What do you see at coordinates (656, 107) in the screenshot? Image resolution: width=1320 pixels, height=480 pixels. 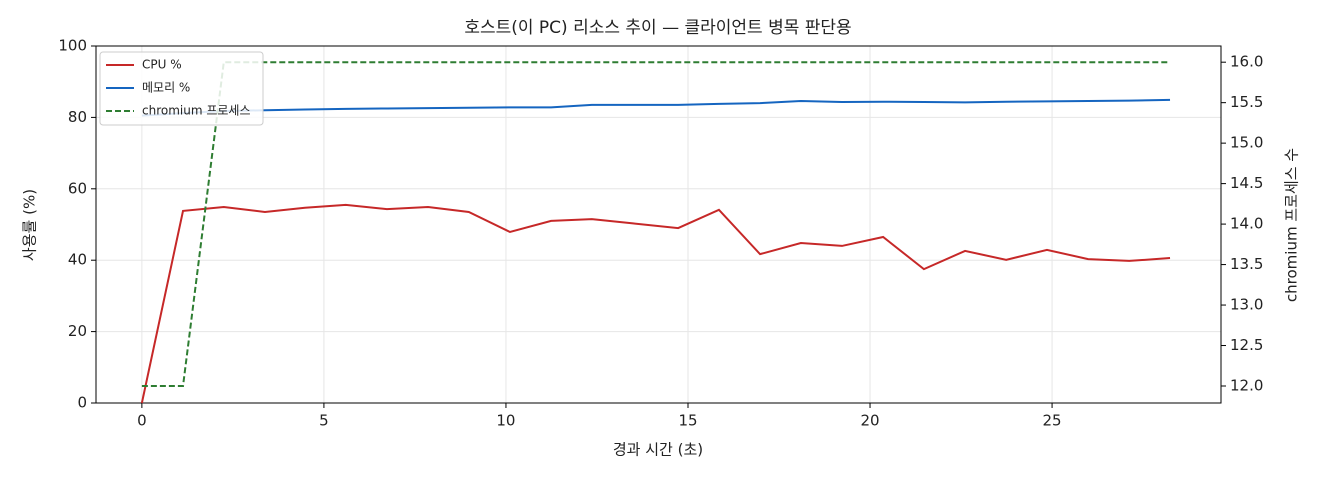 I see `series-line` at bounding box center [656, 107].